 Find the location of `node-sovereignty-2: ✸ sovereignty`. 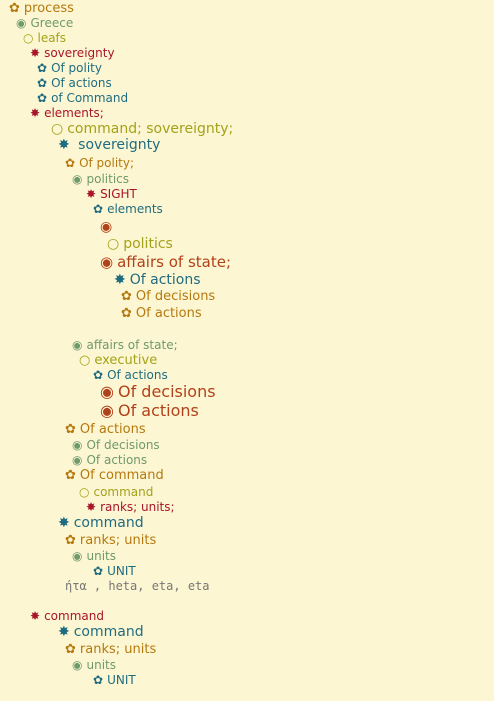

node-sovereignty-2: ✸ sovereignty is located at coordinates (109, 145).